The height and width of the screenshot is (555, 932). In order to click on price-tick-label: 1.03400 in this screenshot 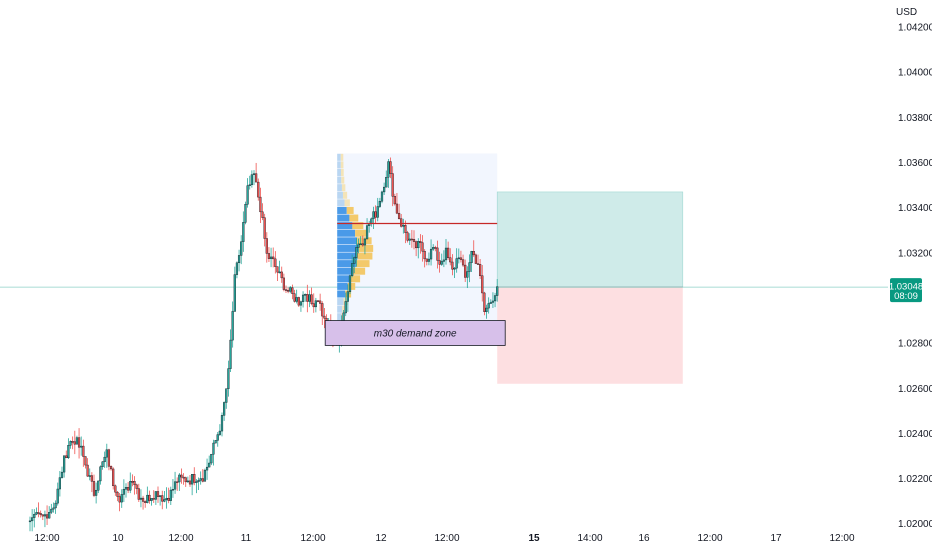, I will do `click(915, 208)`.